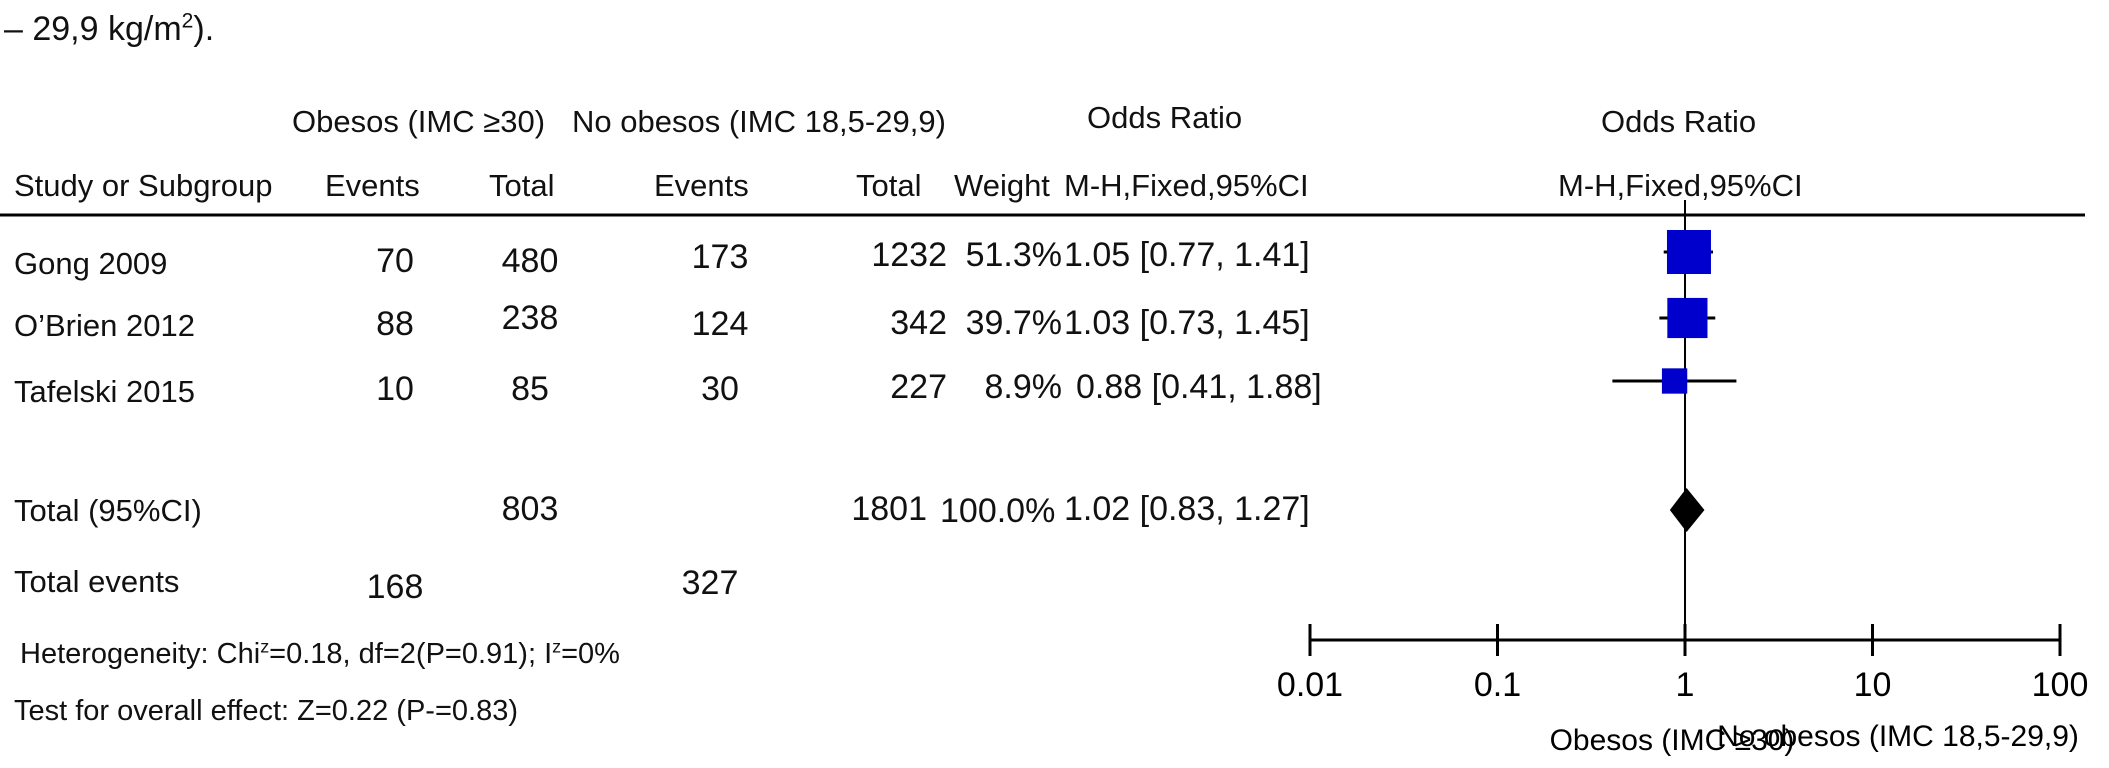  Describe the element at coordinates (759, 121) in the screenshot. I see `group2-header: No obesos (IMC 18,5-29,9)` at that location.